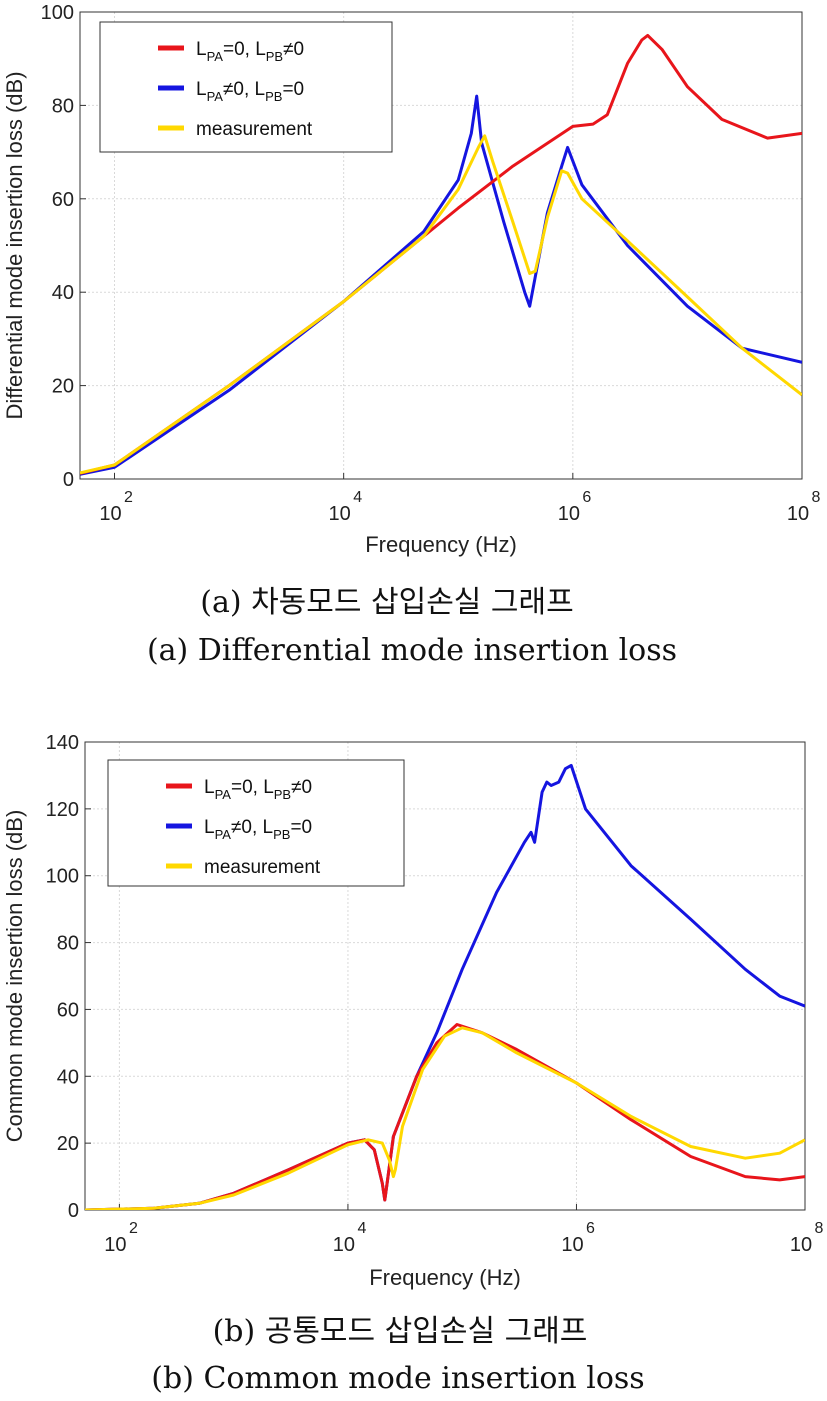 This screenshot has width=827, height=1401. What do you see at coordinates (397, 1378) in the screenshot?
I see `caption-english-b: (b) Common mode insertion loss` at bounding box center [397, 1378].